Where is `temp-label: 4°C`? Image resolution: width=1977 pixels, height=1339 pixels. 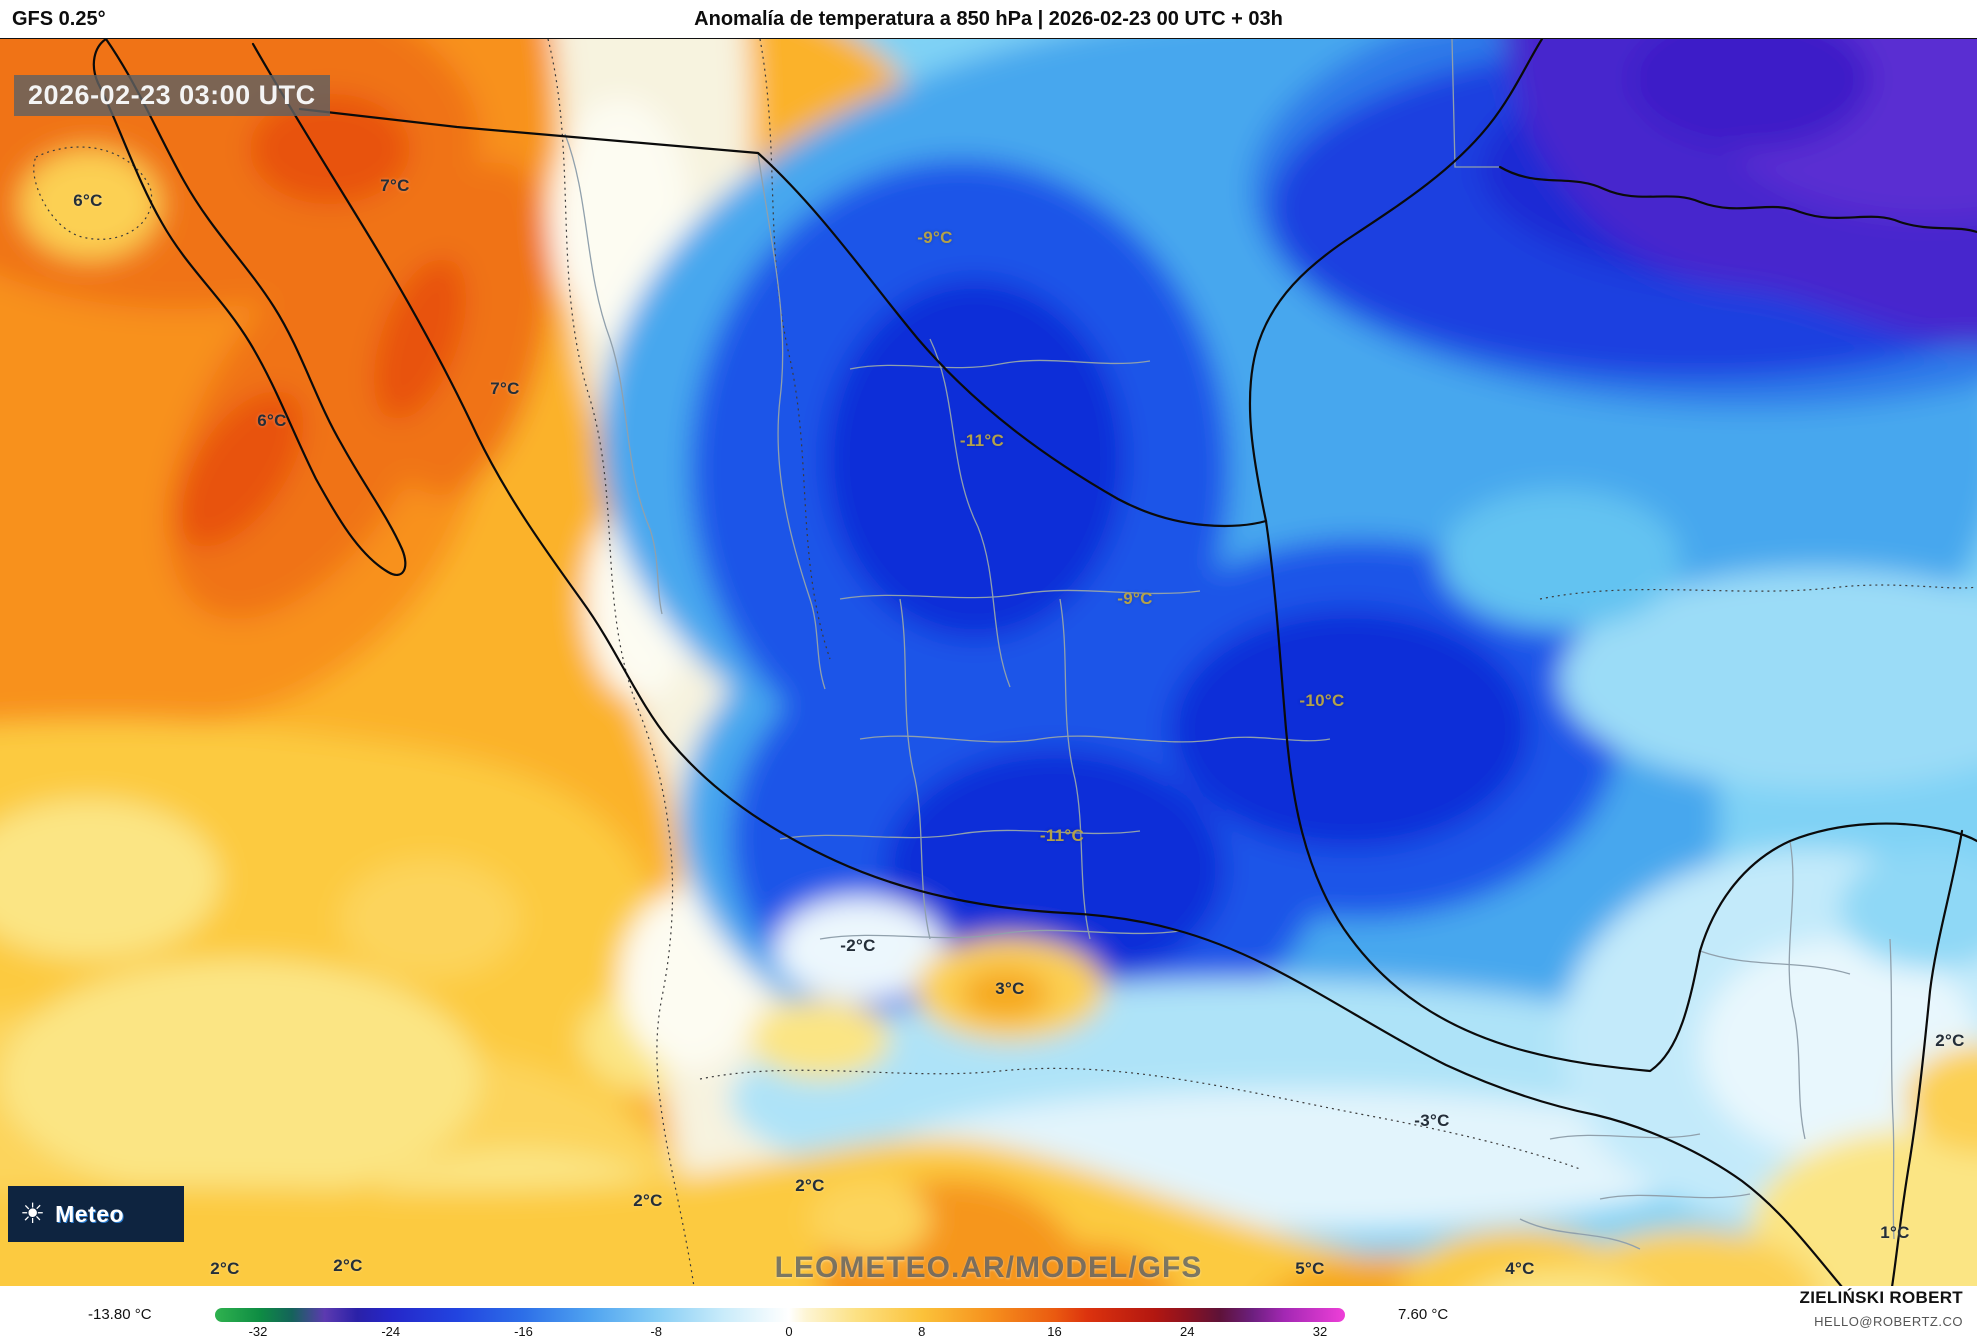 temp-label: 4°C is located at coordinates (1520, 1268).